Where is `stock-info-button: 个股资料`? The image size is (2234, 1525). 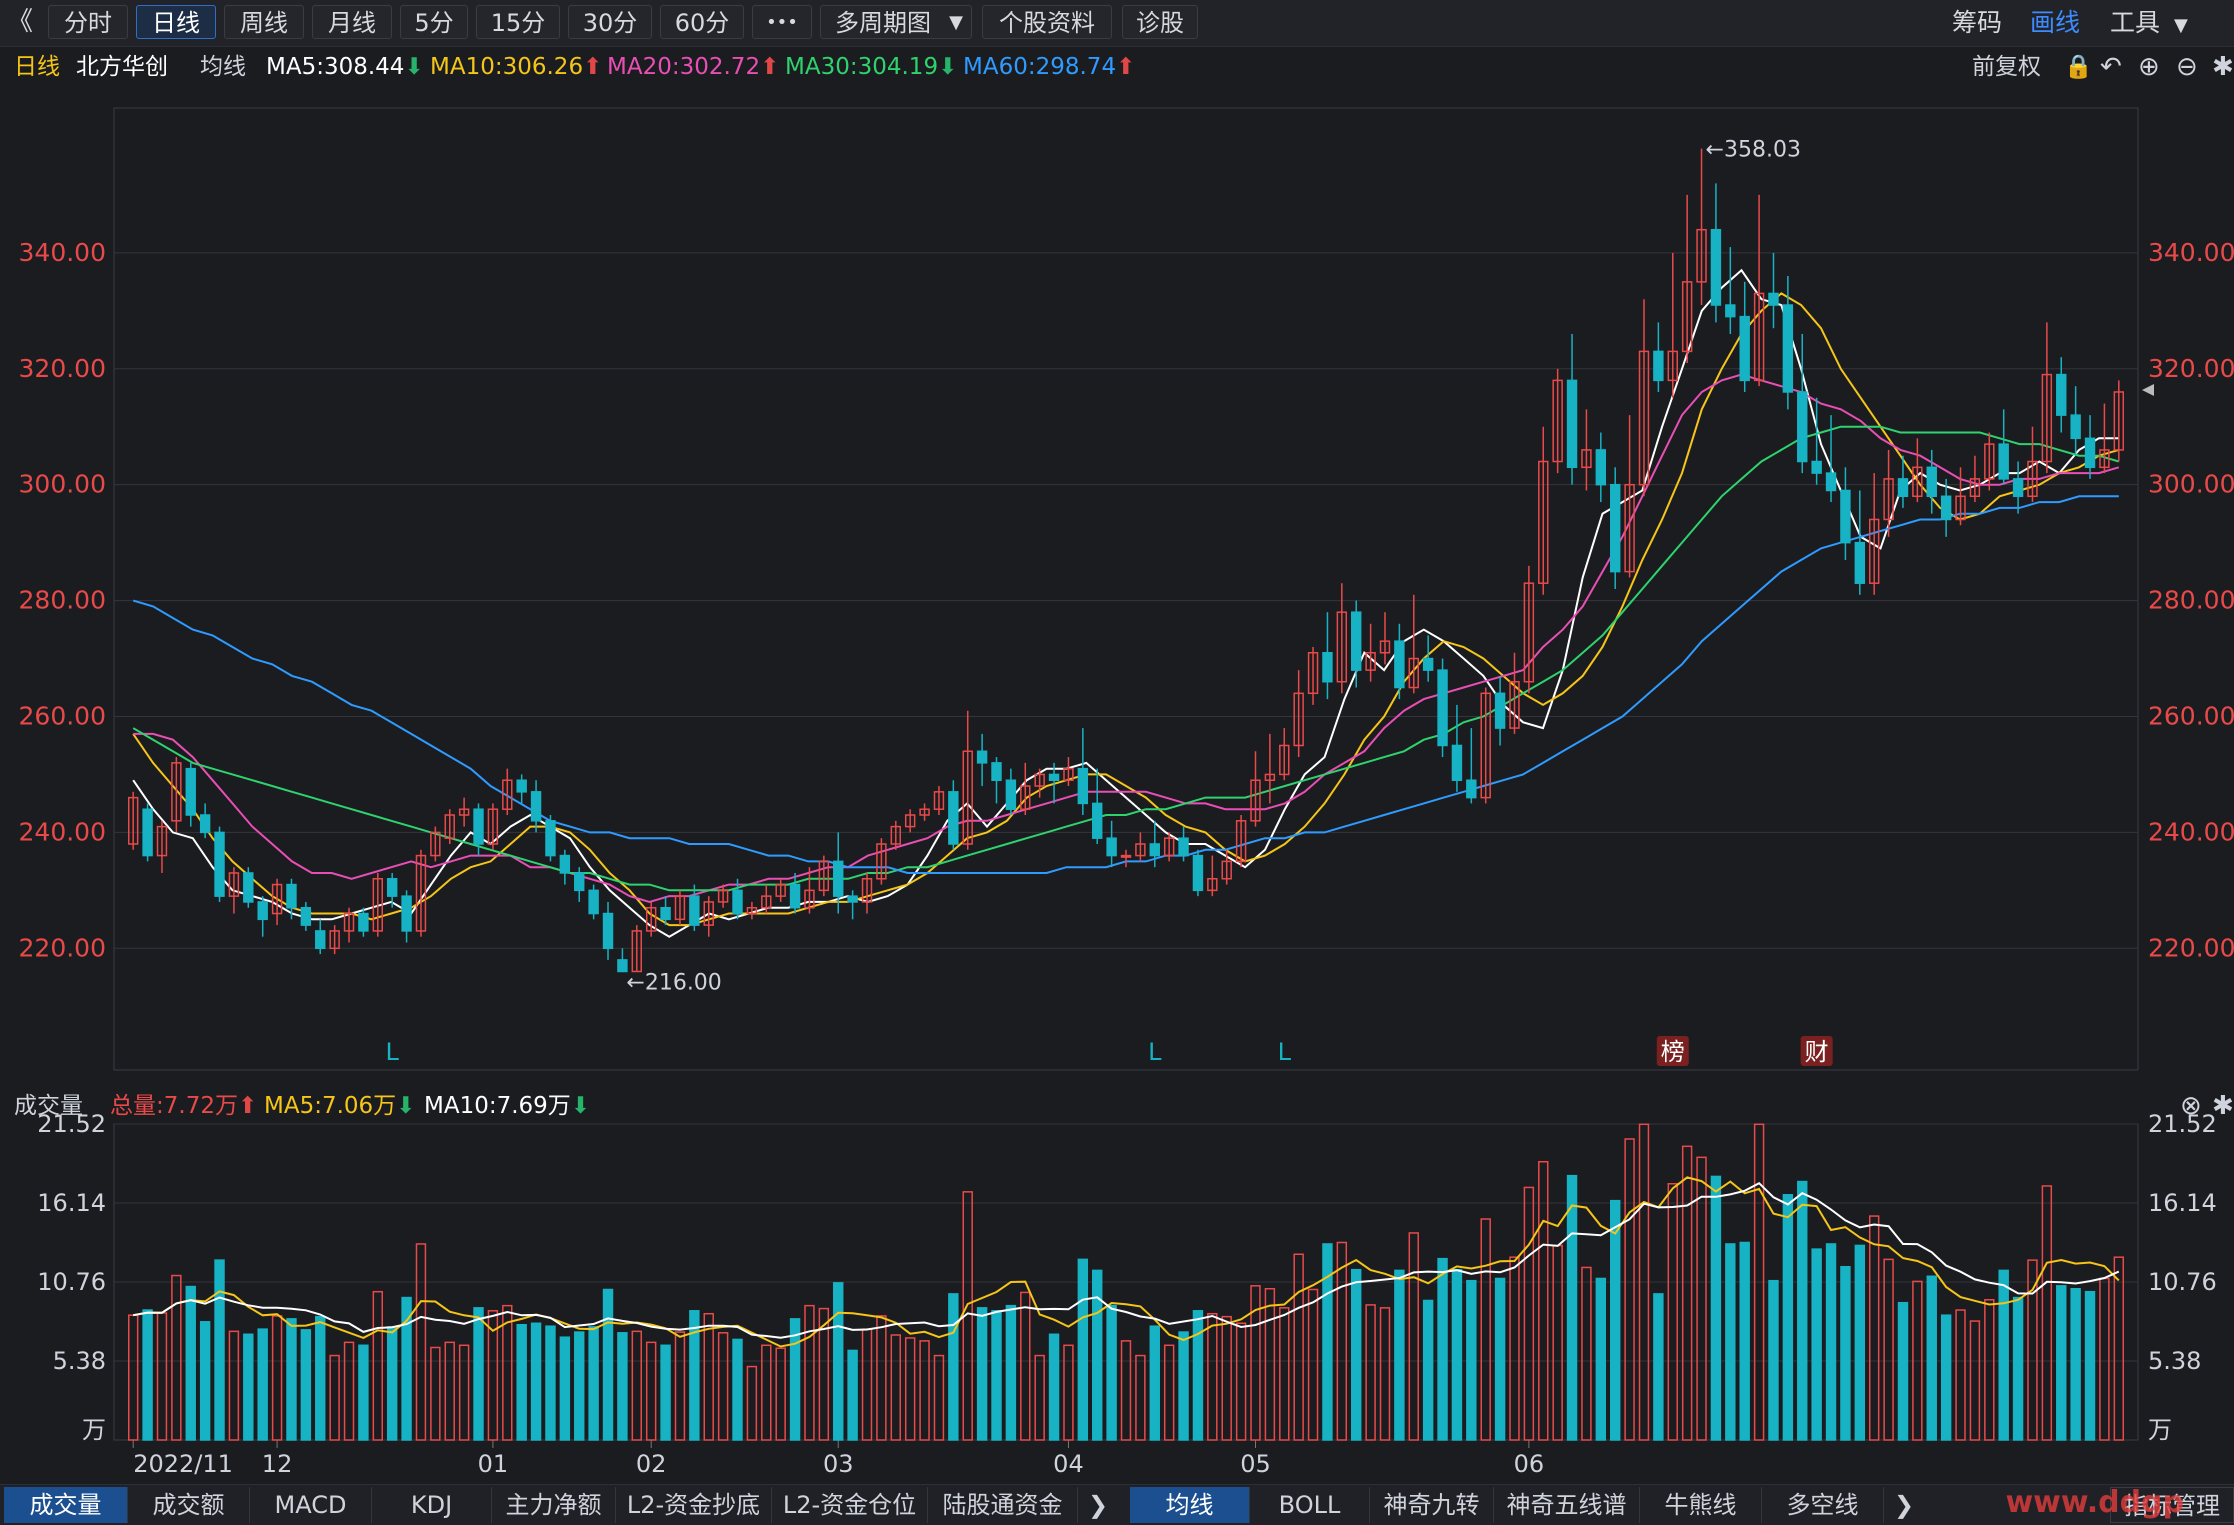
stock-info-button: 个股资料 is located at coordinates (1047, 22).